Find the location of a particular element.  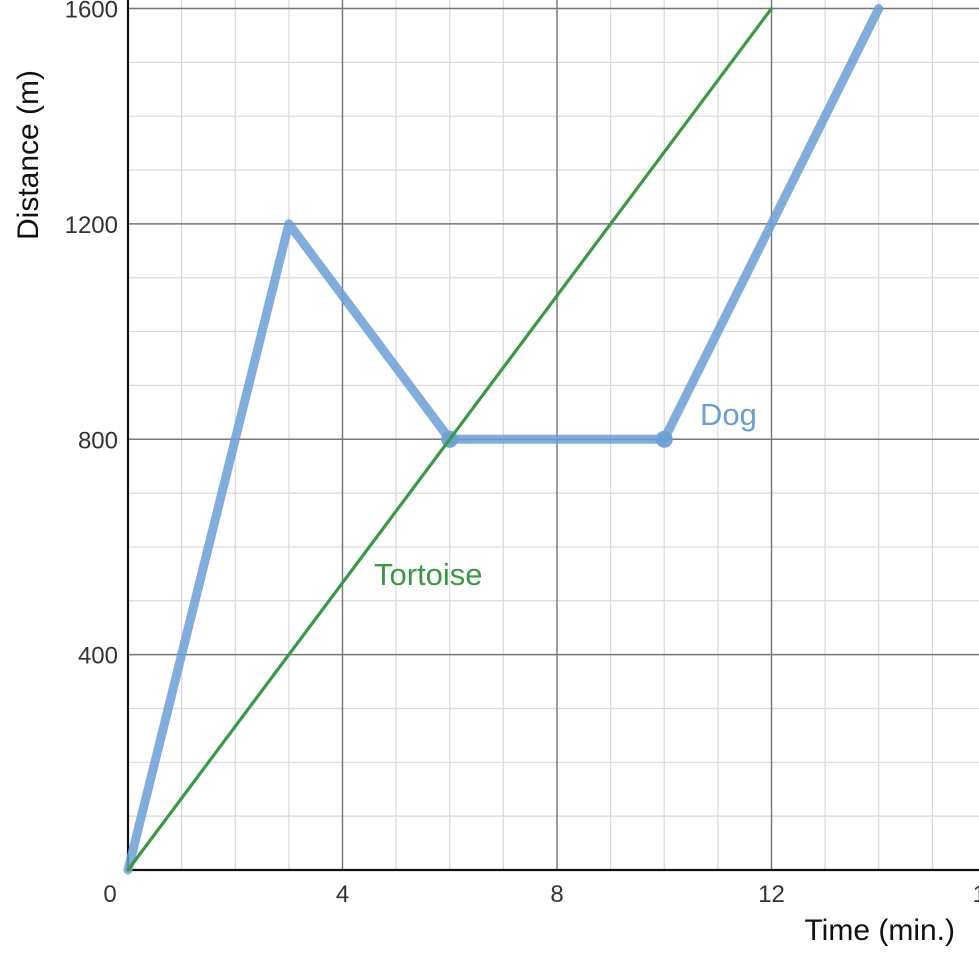

y-tick-label: 400 is located at coordinates (98, 656).